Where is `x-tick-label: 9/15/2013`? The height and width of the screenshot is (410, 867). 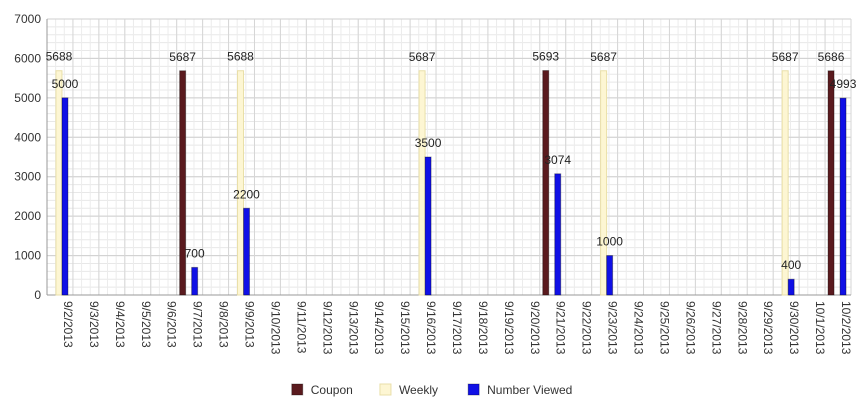 x-tick-label: 9/15/2013 is located at coordinates (405, 328).